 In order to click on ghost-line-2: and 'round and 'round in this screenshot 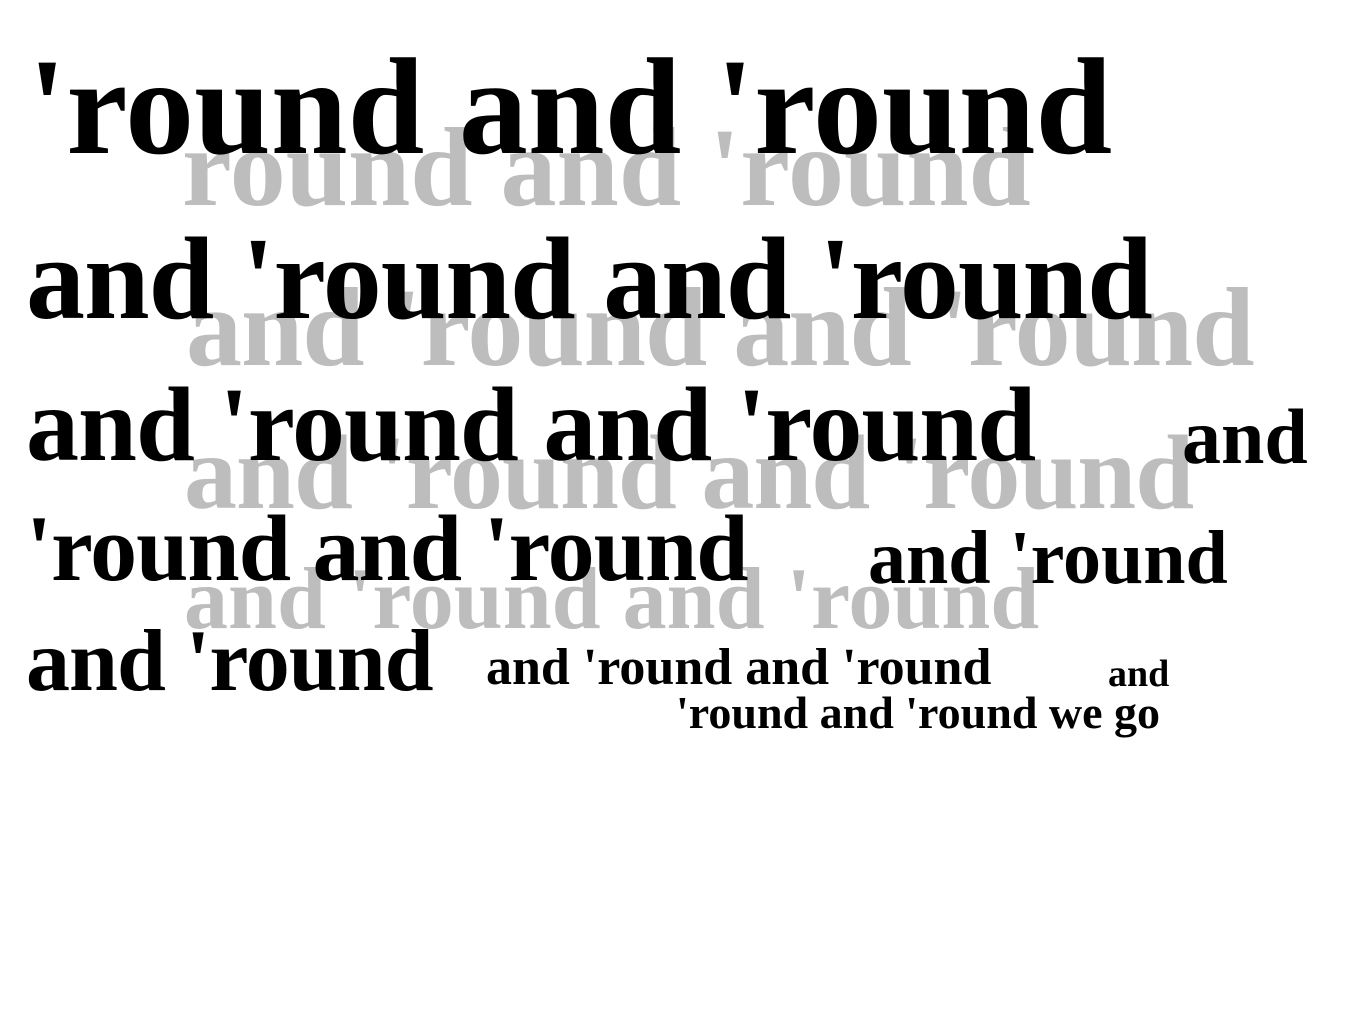, I will do `click(720, 328)`.